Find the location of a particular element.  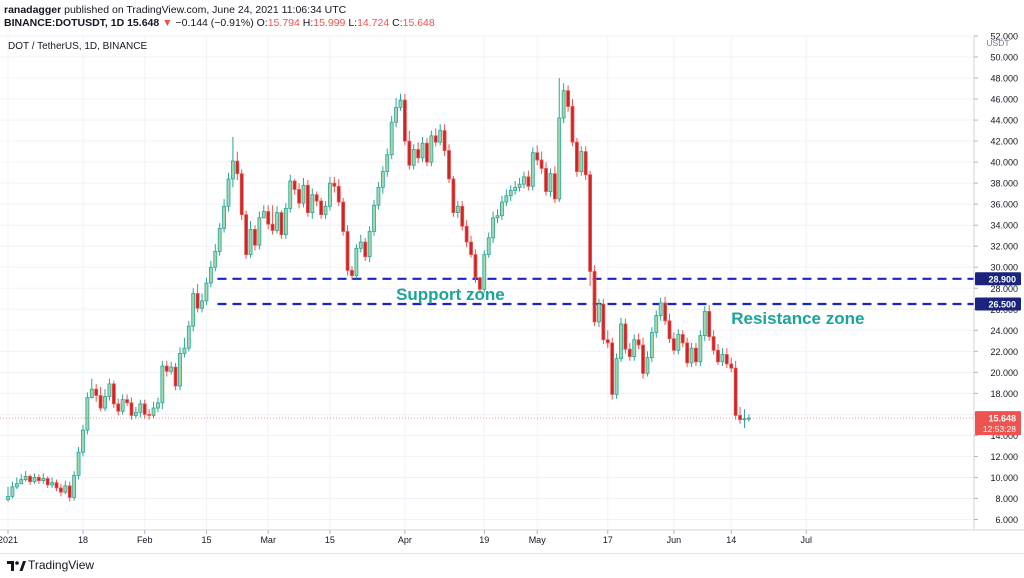

level-tag-upper-bg is located at coordinates (998, 279).